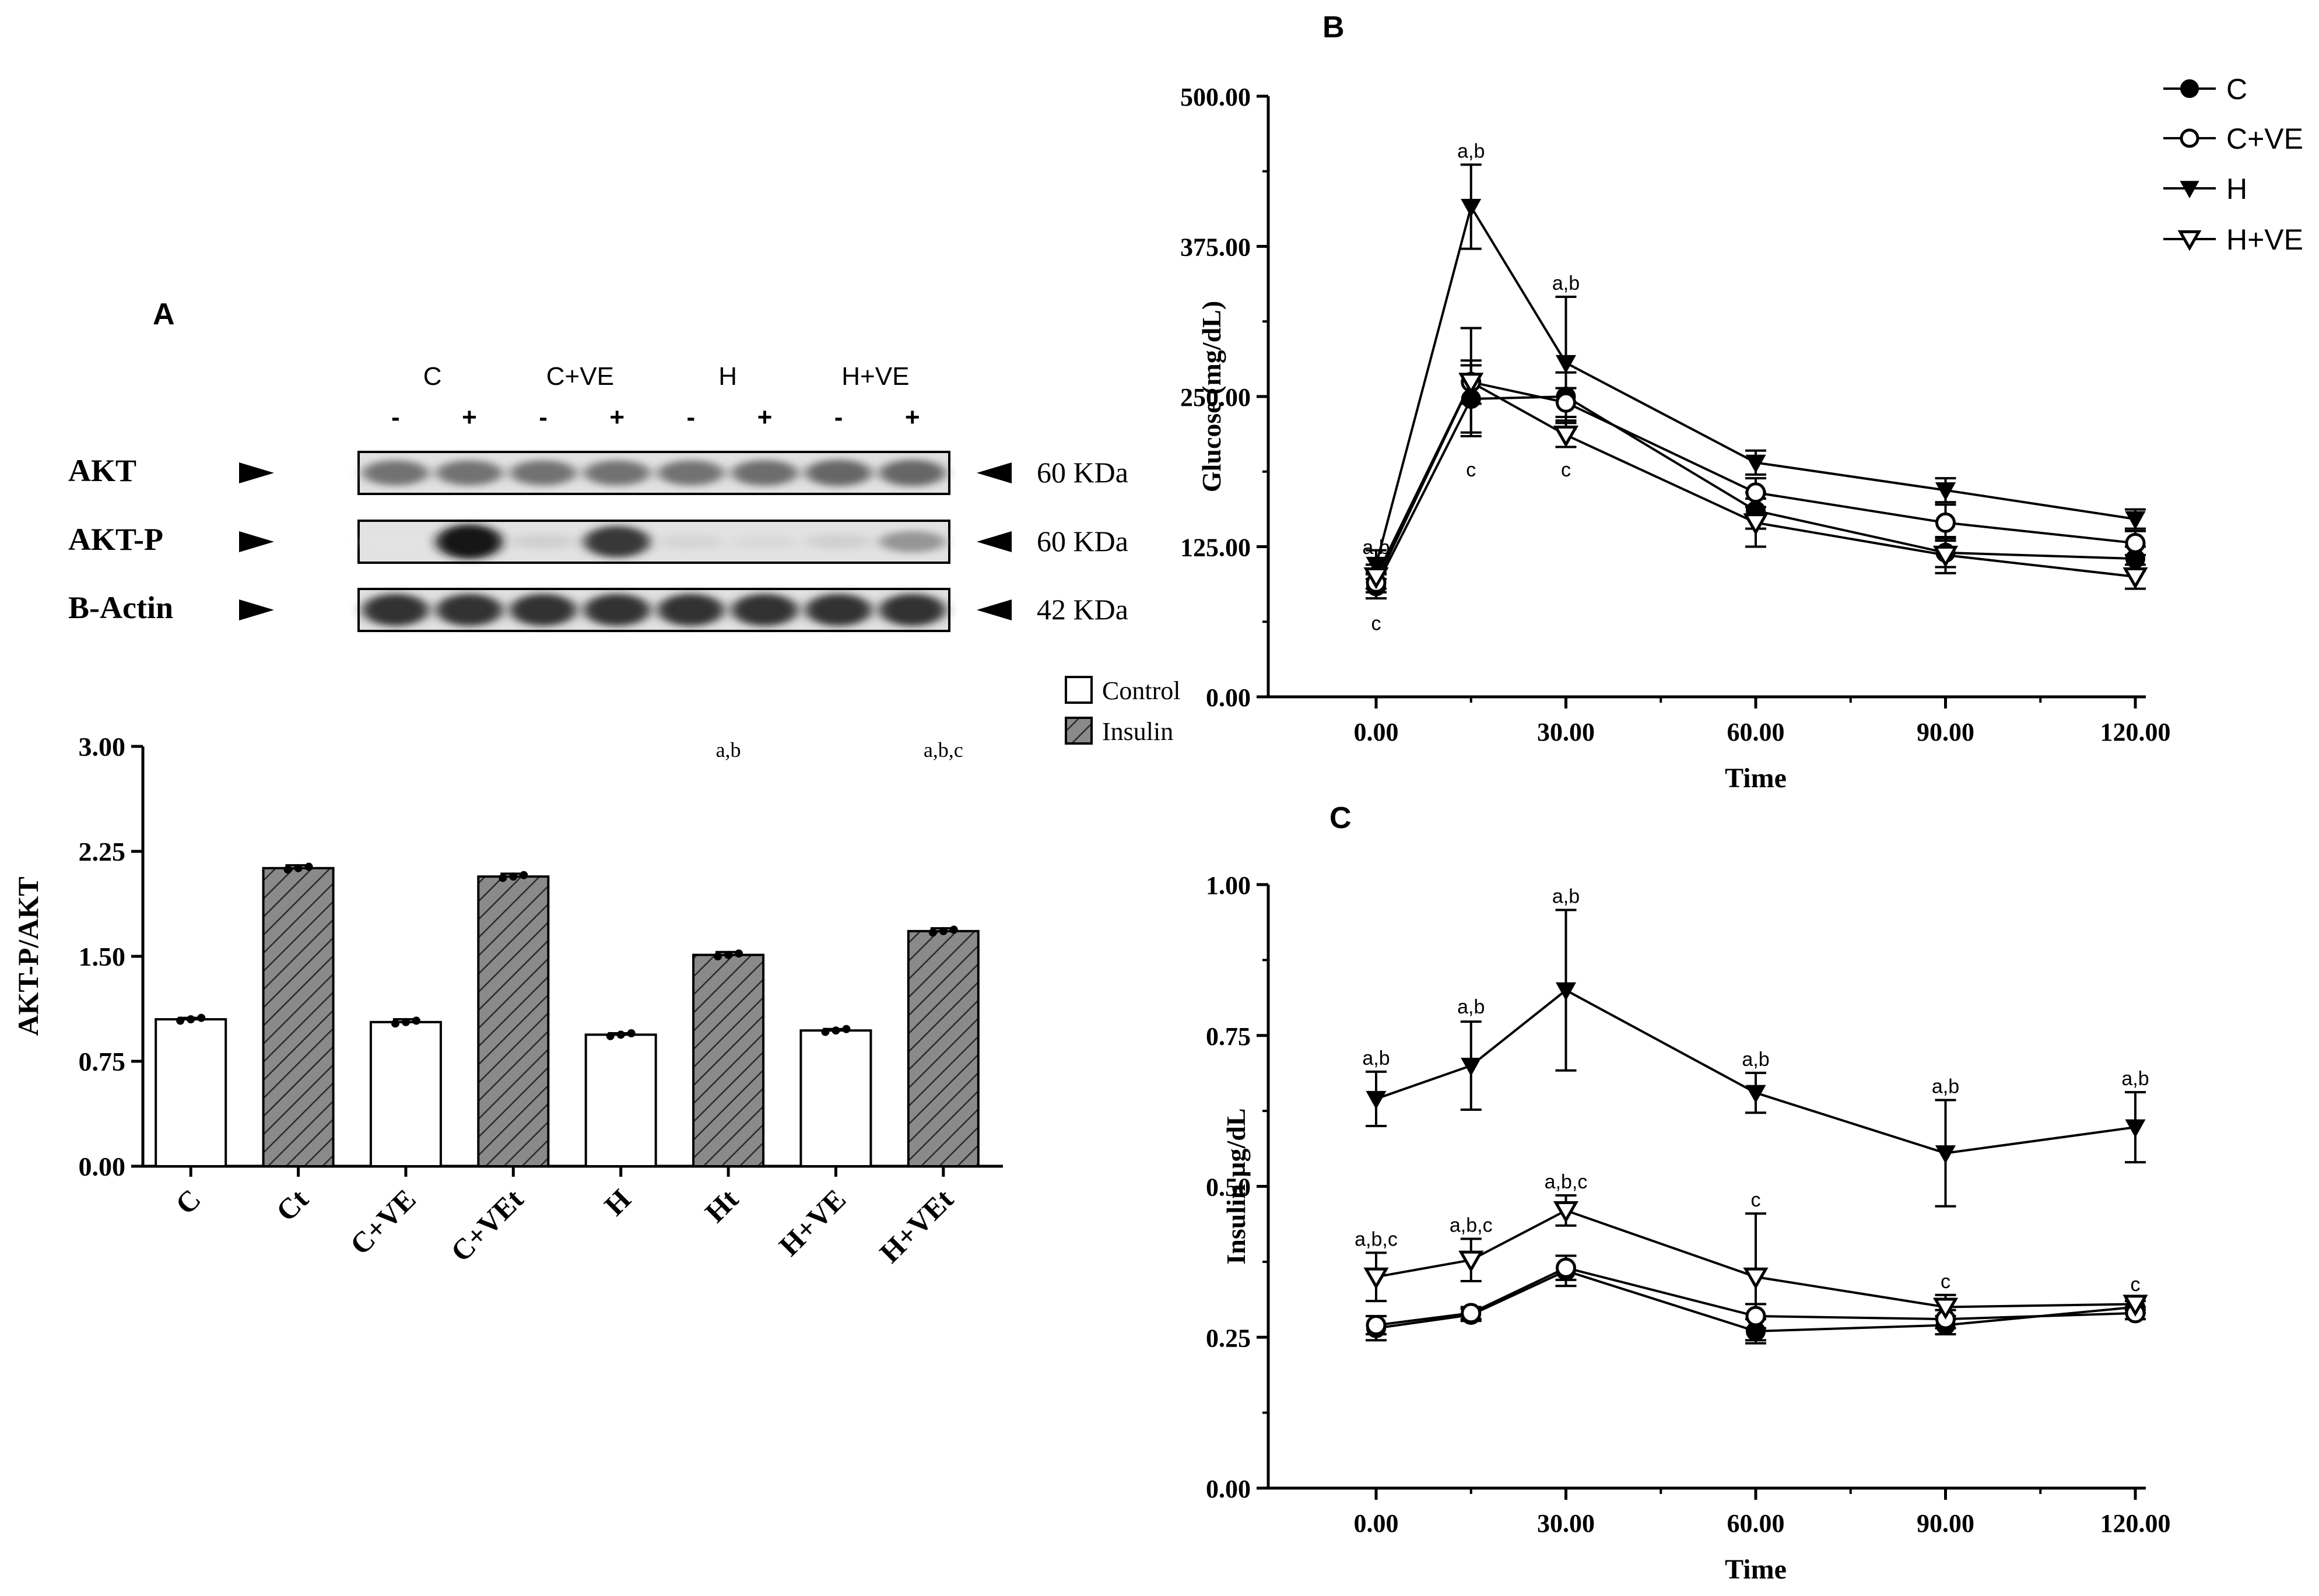  What do you see at coordinates (1756, 778) in the screenshot?
I see `x-axis-title: Time` at bounding box center [1756, 778].